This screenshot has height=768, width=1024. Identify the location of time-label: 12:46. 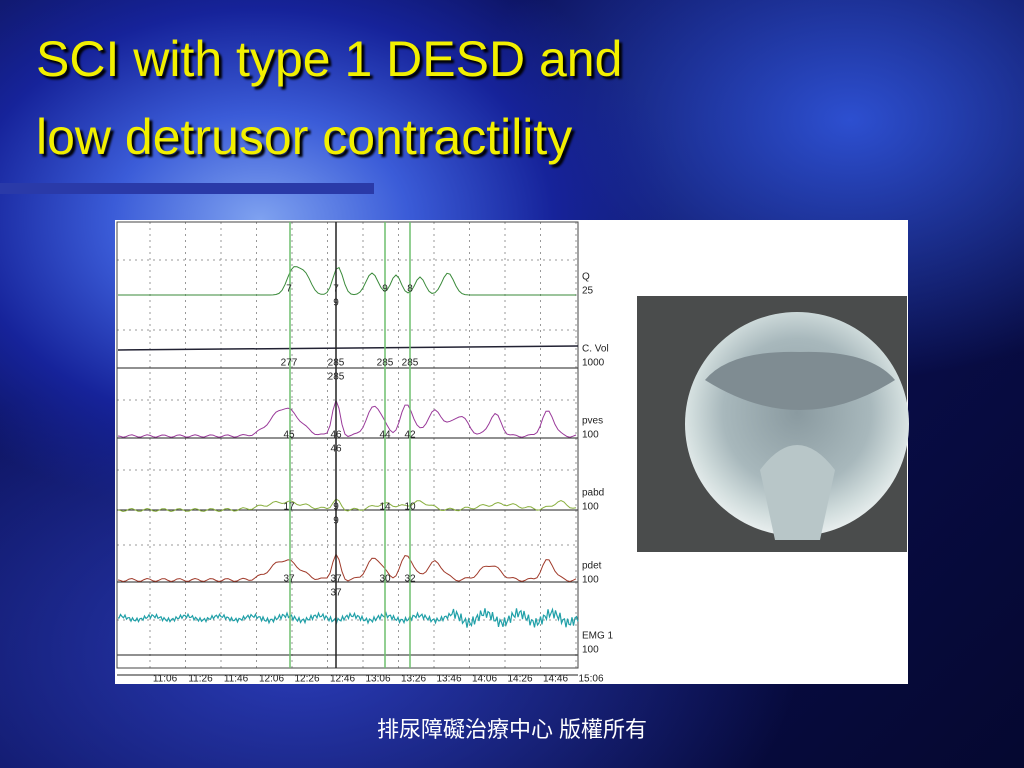
(342, 679).